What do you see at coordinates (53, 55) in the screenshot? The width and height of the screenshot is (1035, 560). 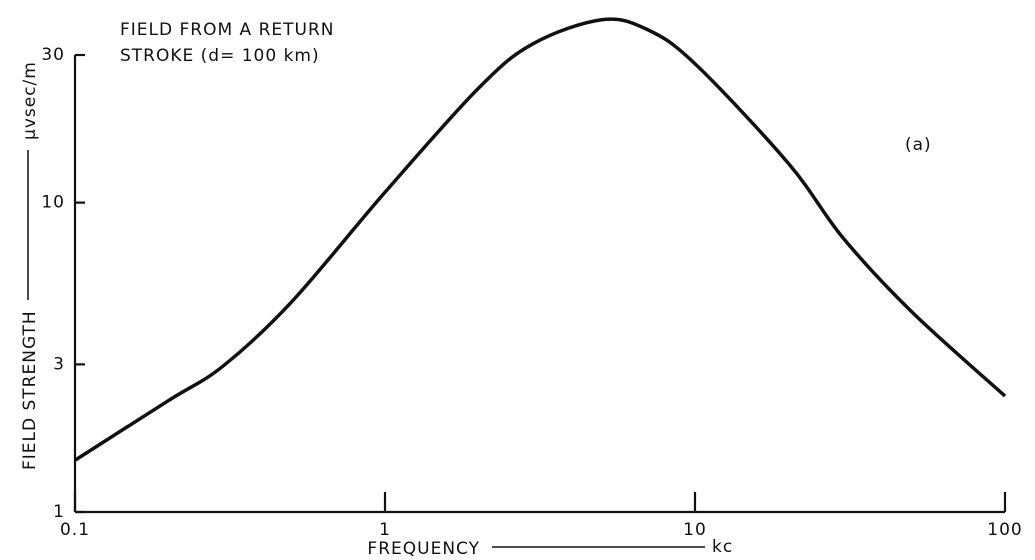 I see `y-tick-label: 30` at bounding box center [53, 55].